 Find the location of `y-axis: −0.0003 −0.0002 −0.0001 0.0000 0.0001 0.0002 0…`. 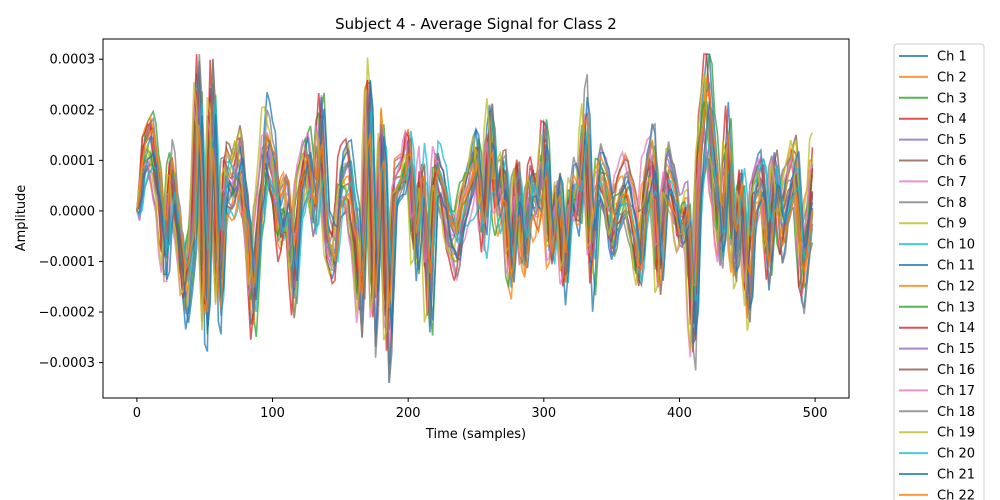

y-axis: −0.0003 −0.0002 −0.0001 0.0000 0.0001 0.0002 0… is located at coordinates (71, 212).